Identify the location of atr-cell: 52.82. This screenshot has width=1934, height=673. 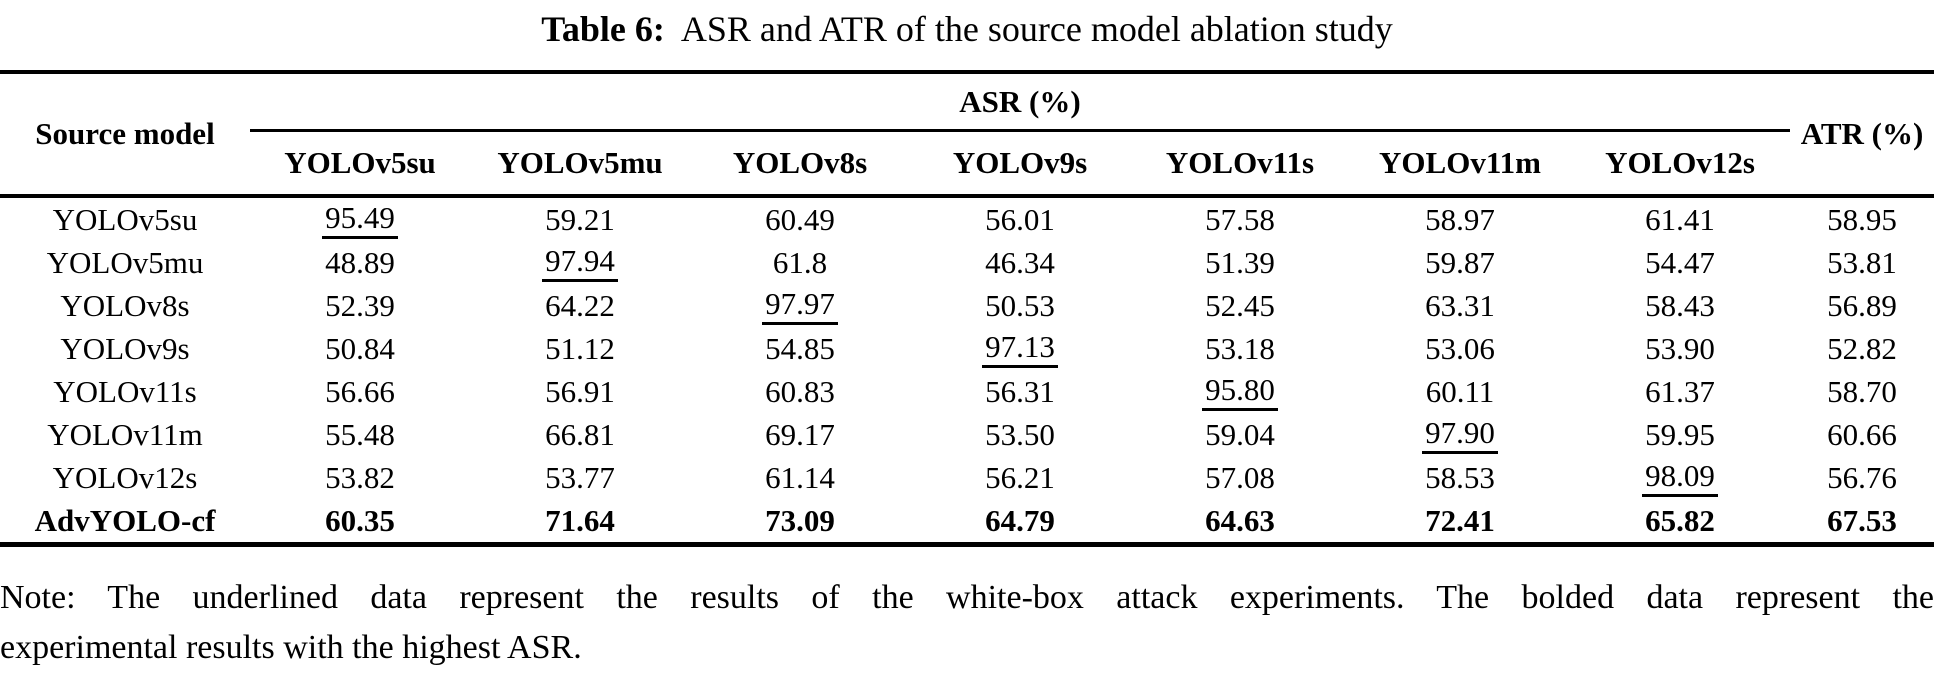
(1862, 348).